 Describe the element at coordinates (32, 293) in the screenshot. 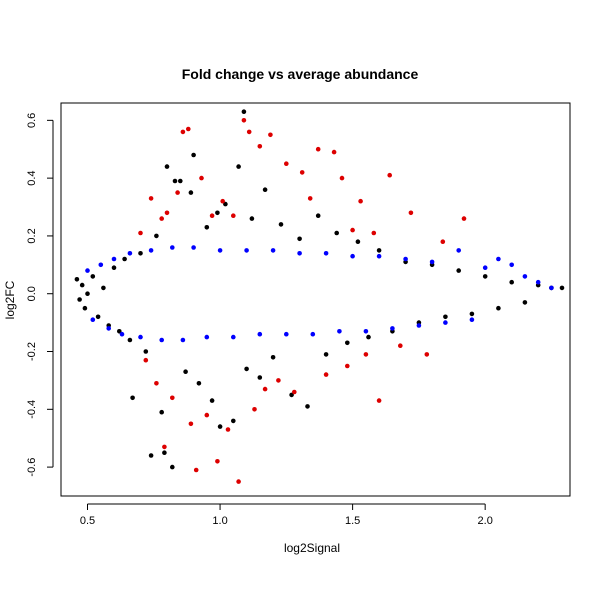

I see `y-tick-label: 0.0` at that location.